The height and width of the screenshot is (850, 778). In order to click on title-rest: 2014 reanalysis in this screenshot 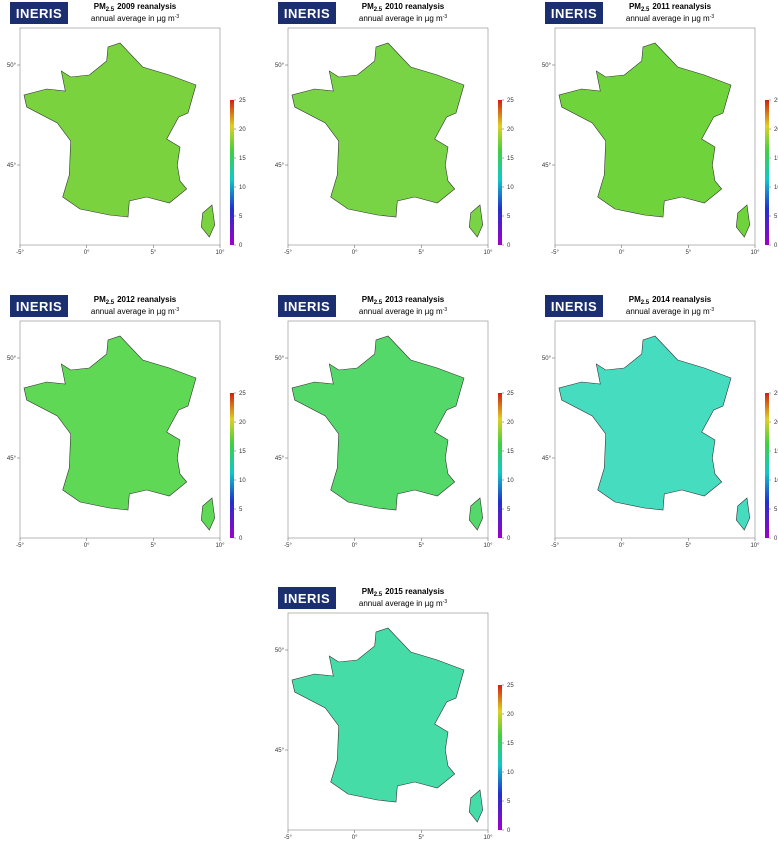, I will do `click(682, 299)`.